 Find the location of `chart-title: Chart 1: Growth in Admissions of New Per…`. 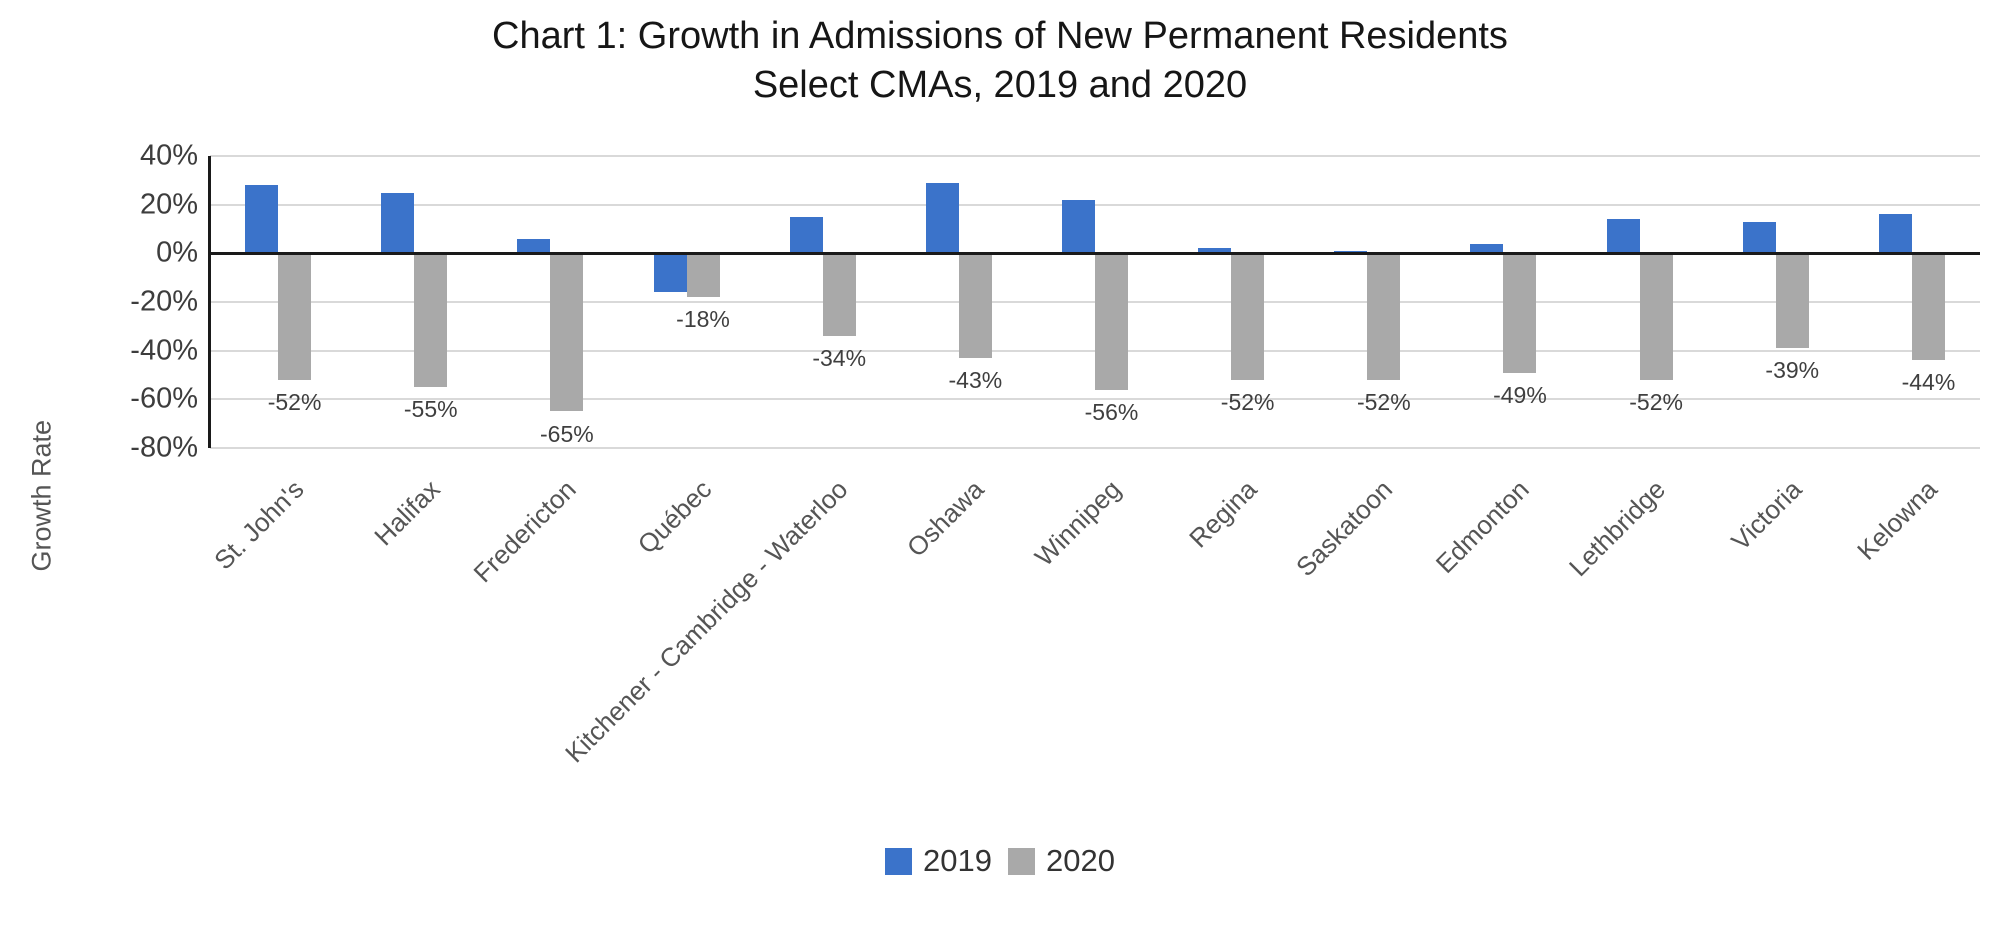

chart-title: Chart 1: Growth in Admissions of New Per… is located at coordinates (1000, 60).